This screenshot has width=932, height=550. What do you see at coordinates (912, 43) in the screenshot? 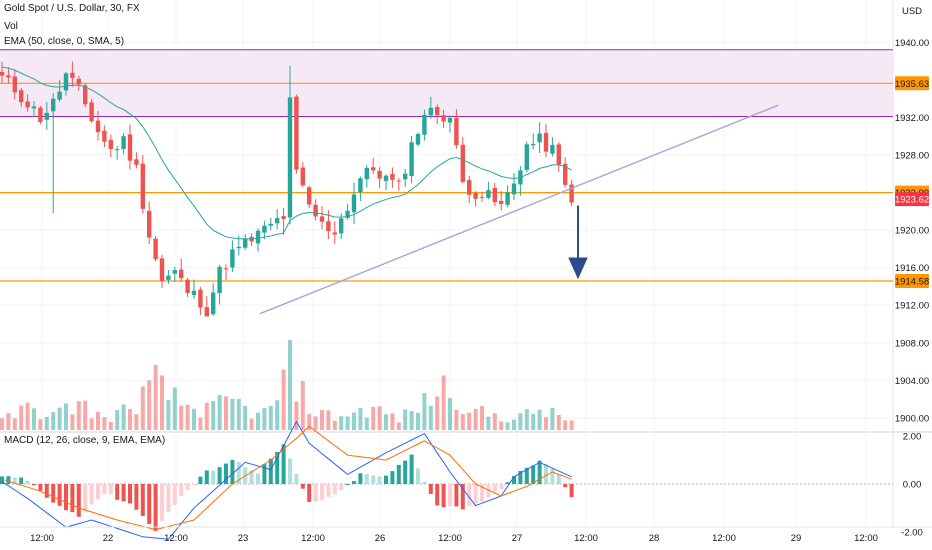
I see `price-axis-label: 1940.00` at bounding box center [912, 43].